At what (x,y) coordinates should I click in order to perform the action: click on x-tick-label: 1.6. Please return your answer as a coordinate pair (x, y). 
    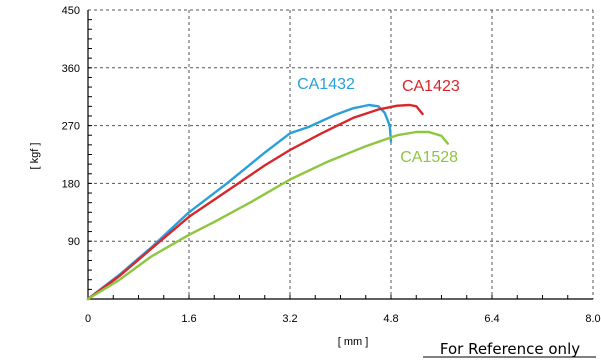
    Looking at the image, I should click on (188, 319).